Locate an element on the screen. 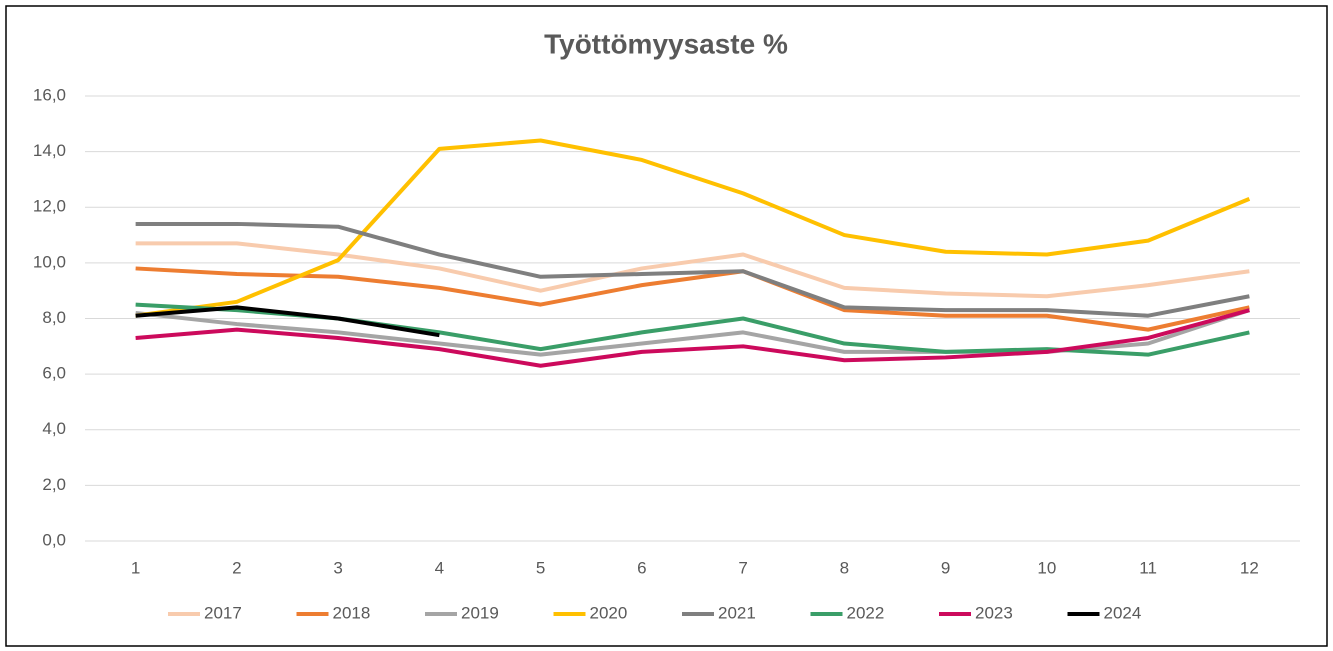  y-tick-label: 2,0 is located at coordinates (54, 484).